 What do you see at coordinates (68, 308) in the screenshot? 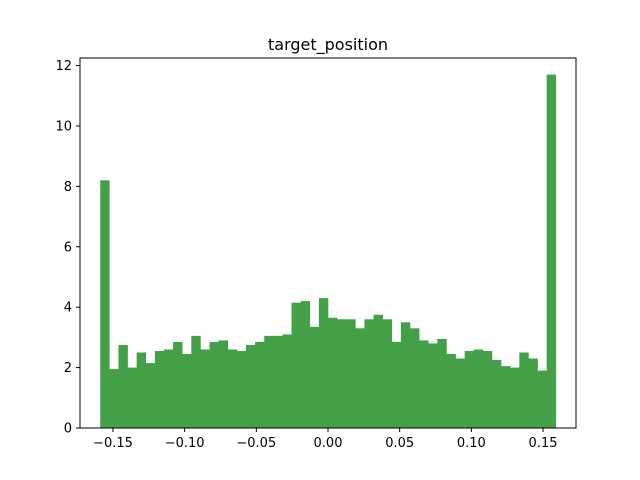
I see `y-tick-label: 4` at bounding box center [68, 308].